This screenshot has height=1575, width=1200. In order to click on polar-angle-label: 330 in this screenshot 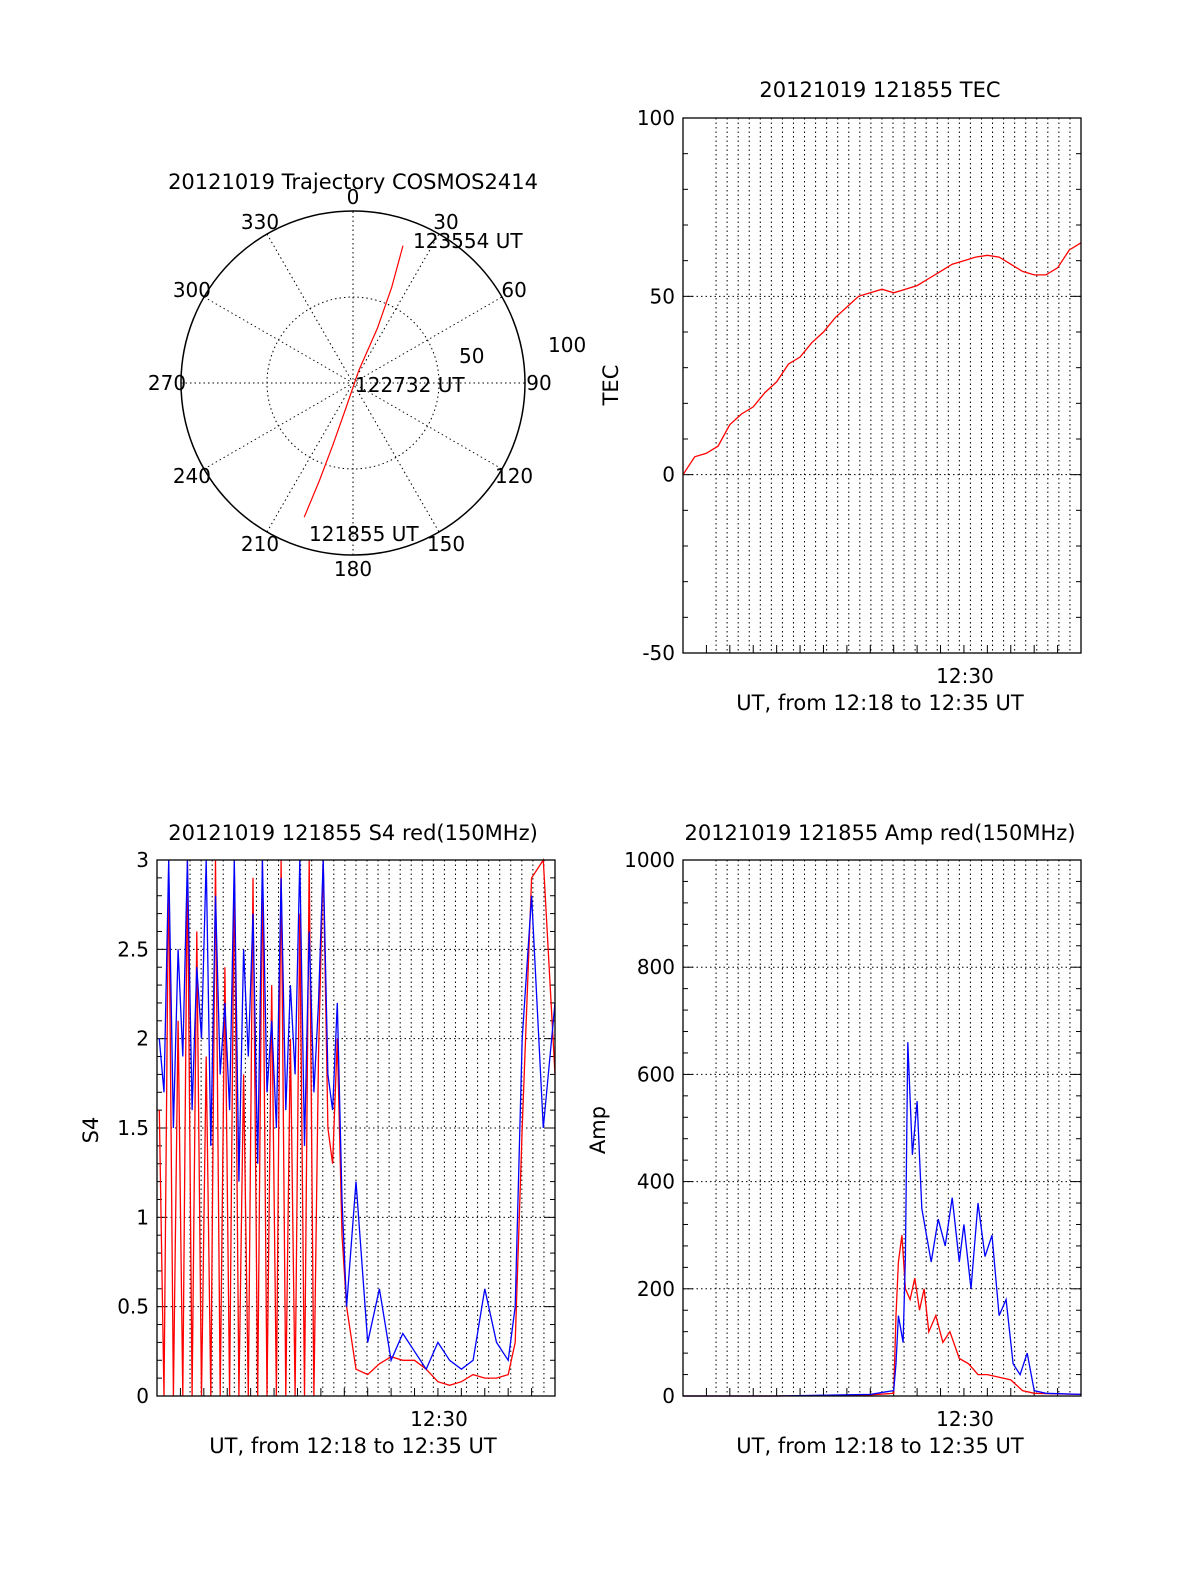, I will do `click(260, 222)`.